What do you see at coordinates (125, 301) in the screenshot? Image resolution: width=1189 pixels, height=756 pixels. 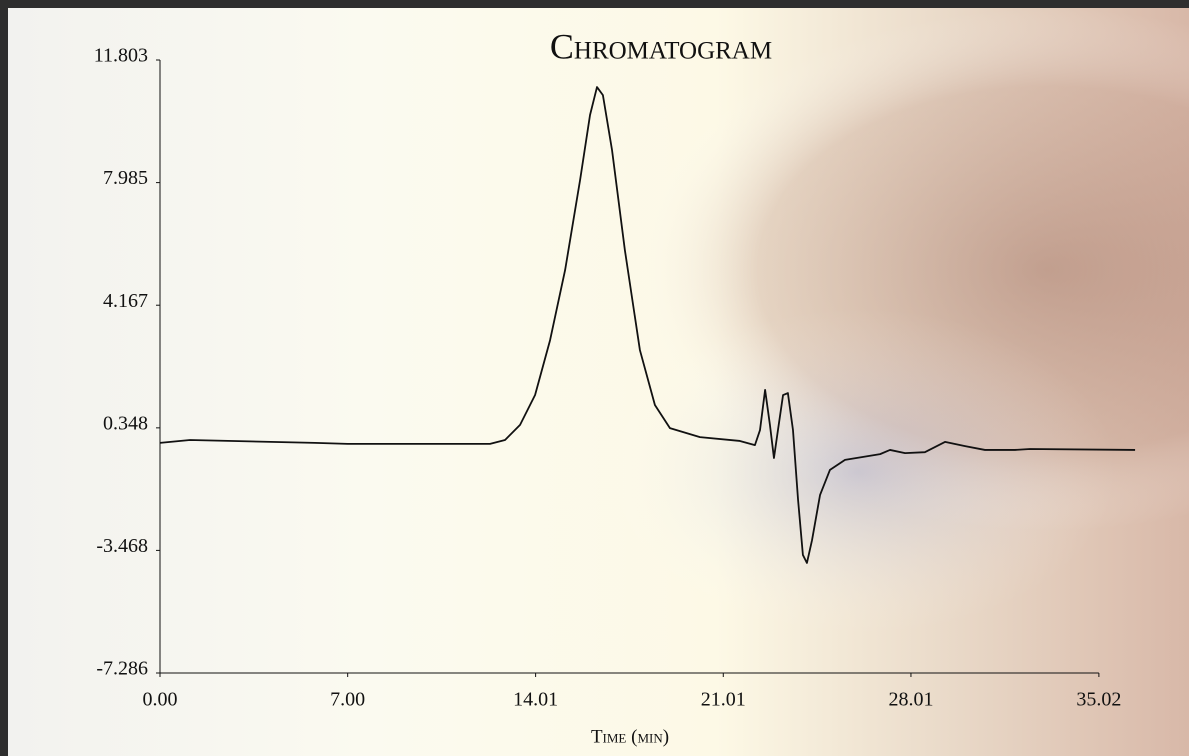 I see `y-tick-label: 4.167` at bounding box center [125, 301].